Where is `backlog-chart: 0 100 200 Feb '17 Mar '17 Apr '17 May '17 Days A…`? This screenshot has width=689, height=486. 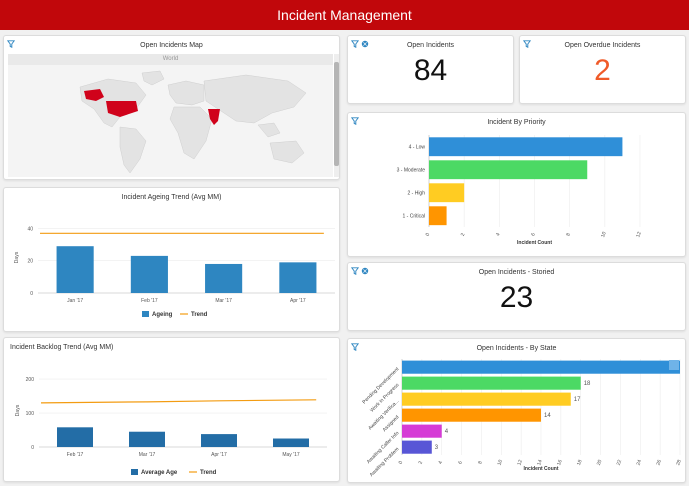 backlog-chart: 0 100 200 Feb '17 Mar '17 Apr '17 May '17 Days A… is located at coordinates (171, 426).